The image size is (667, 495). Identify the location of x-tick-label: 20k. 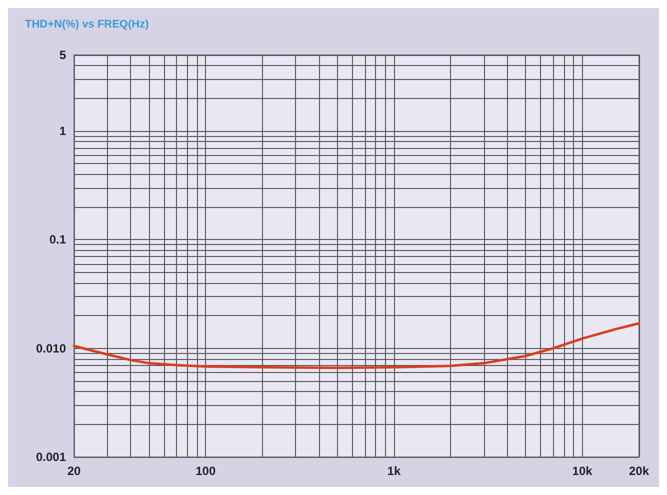
(639, 471).